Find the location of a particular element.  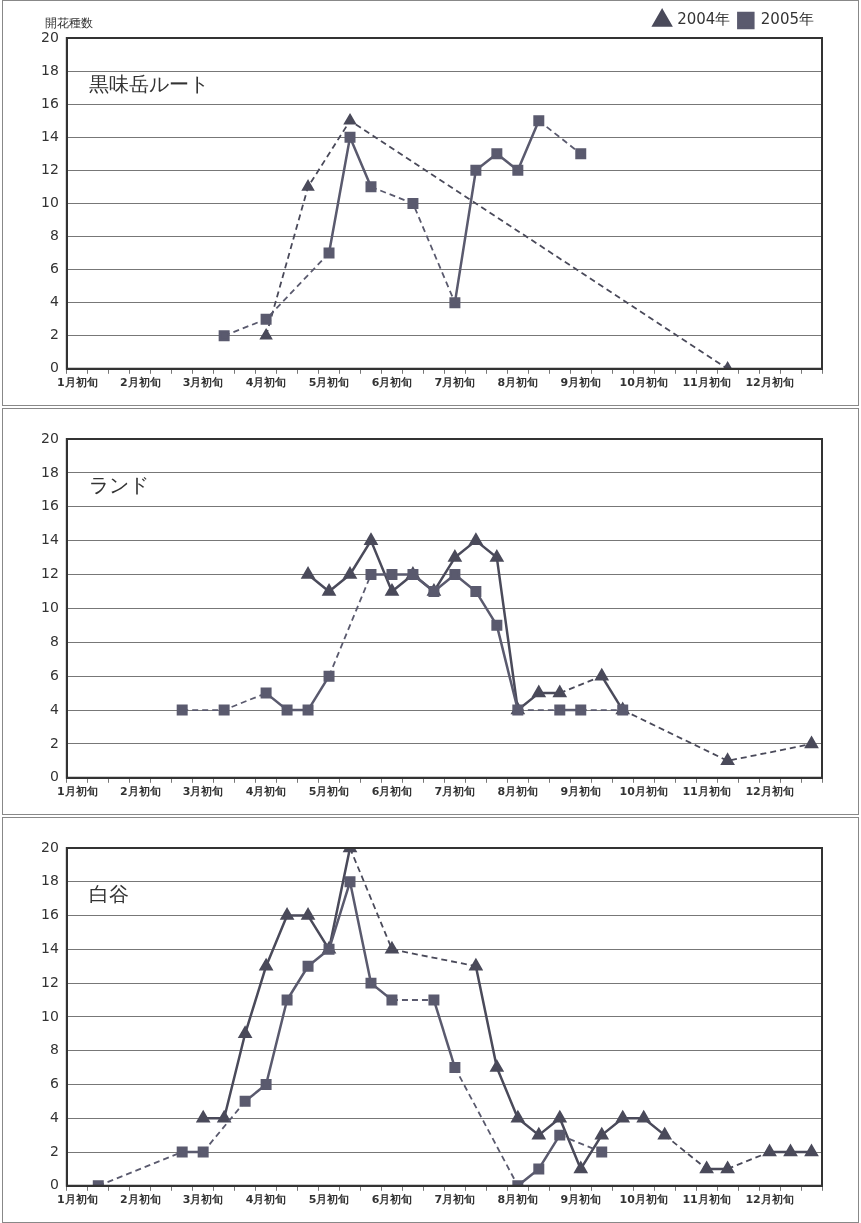

y-axis-title: 開花種数 is located at coordinates (68, 23).